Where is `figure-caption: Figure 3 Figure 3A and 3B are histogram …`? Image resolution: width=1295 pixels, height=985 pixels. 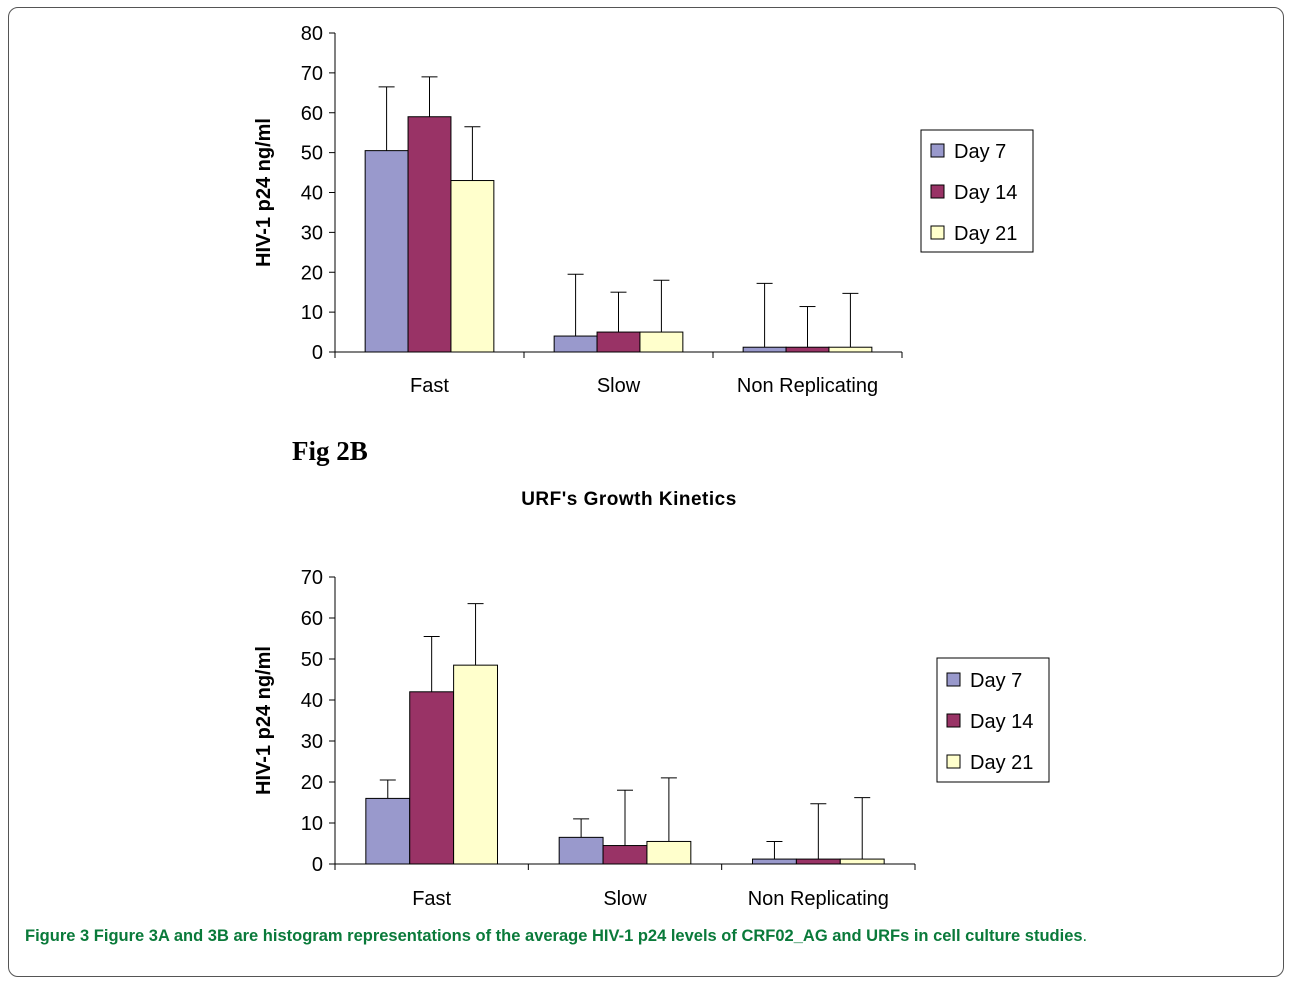
figure-caption: Figure 3 Figure 3A and 3B are histogram … is located at coordinates (645, 936).